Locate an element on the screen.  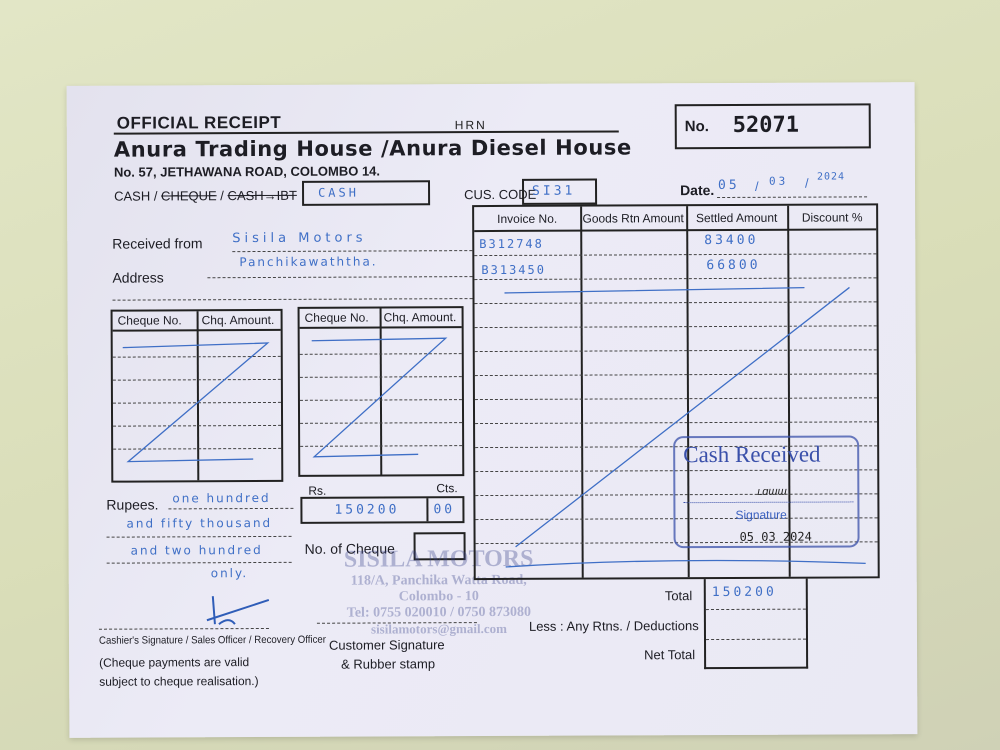
received-from-value: Sisila Motors is located at coordinates (299, 238).